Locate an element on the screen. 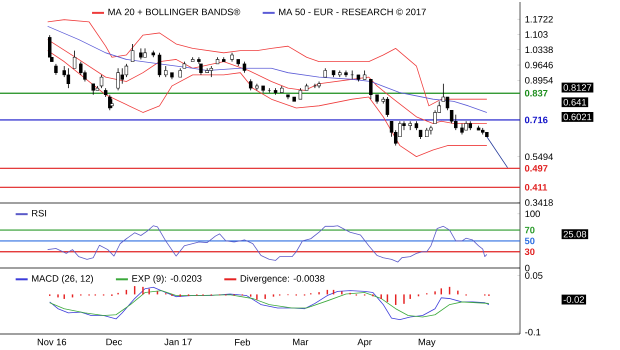  legend-label: MACD (26, 12) is located at coordinates (62, 279).